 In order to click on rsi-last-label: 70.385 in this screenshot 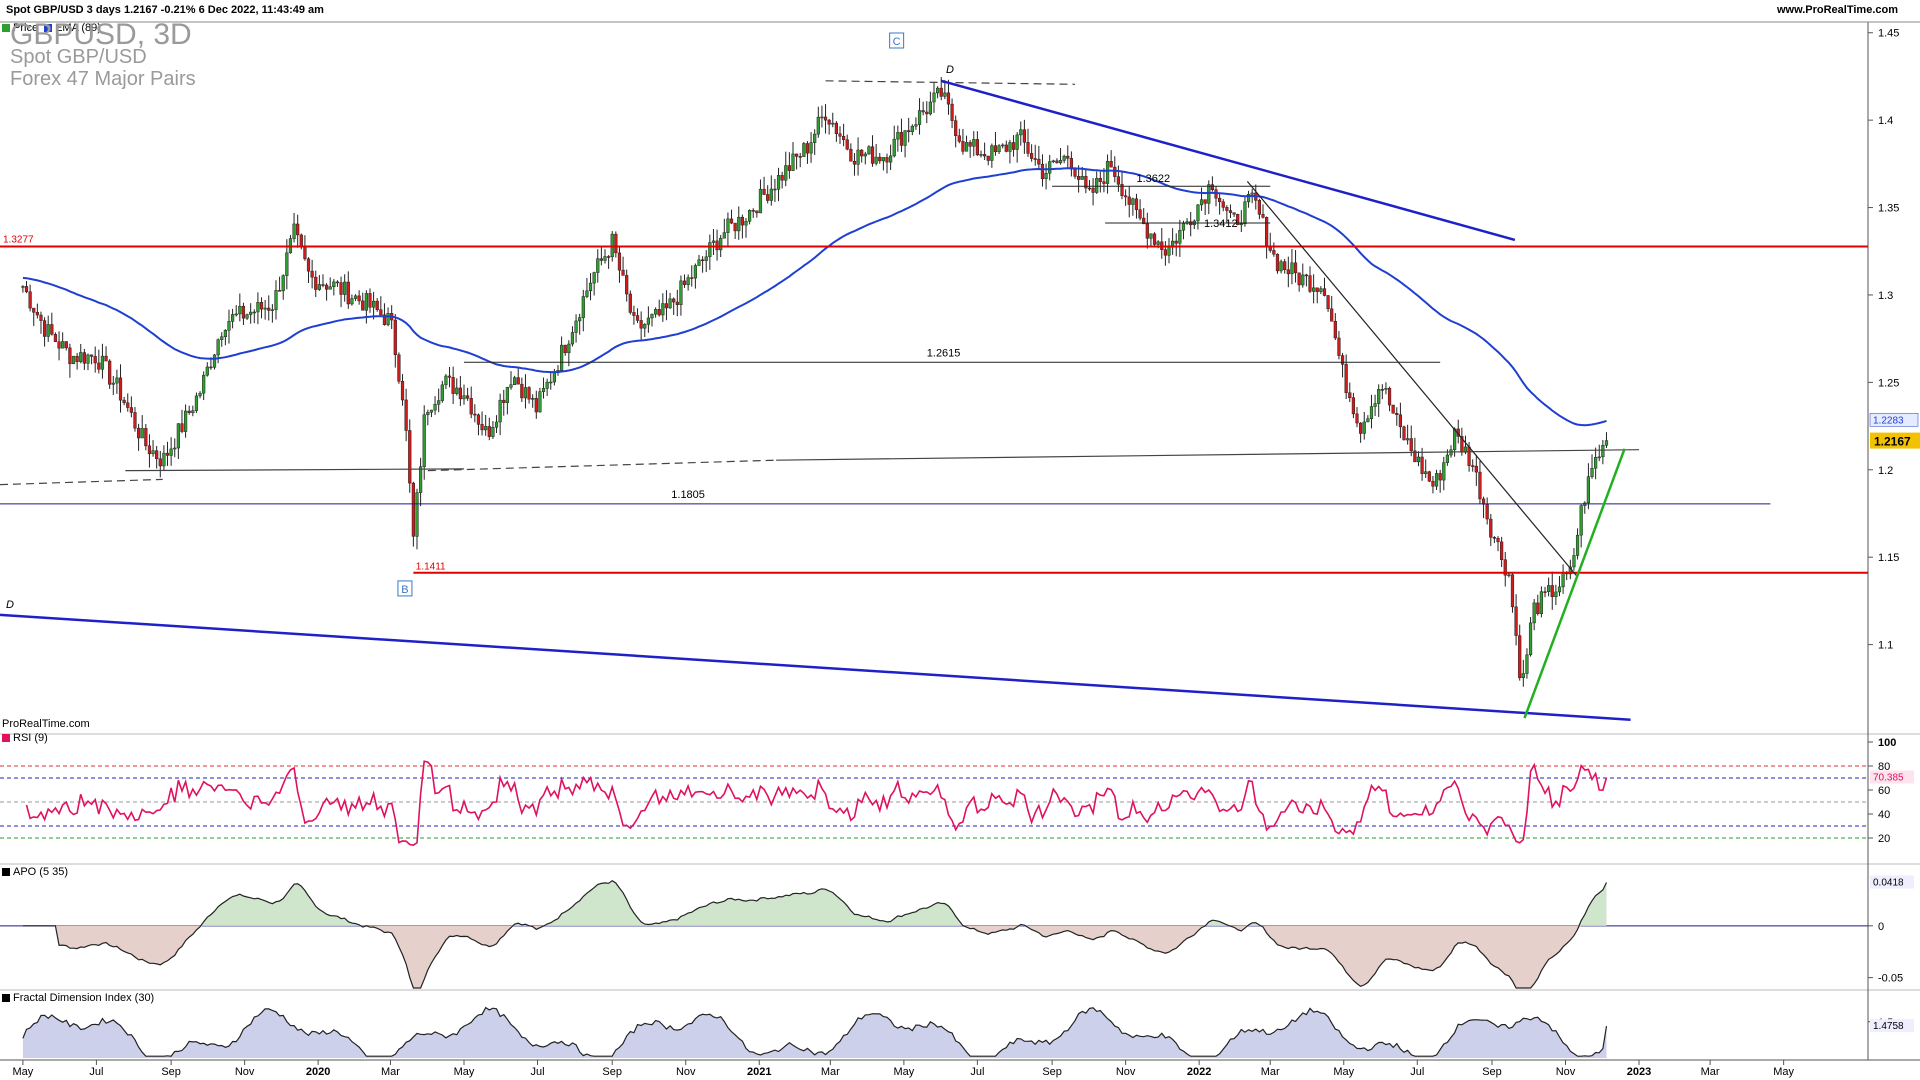, I will do `click(1888, 778)`.